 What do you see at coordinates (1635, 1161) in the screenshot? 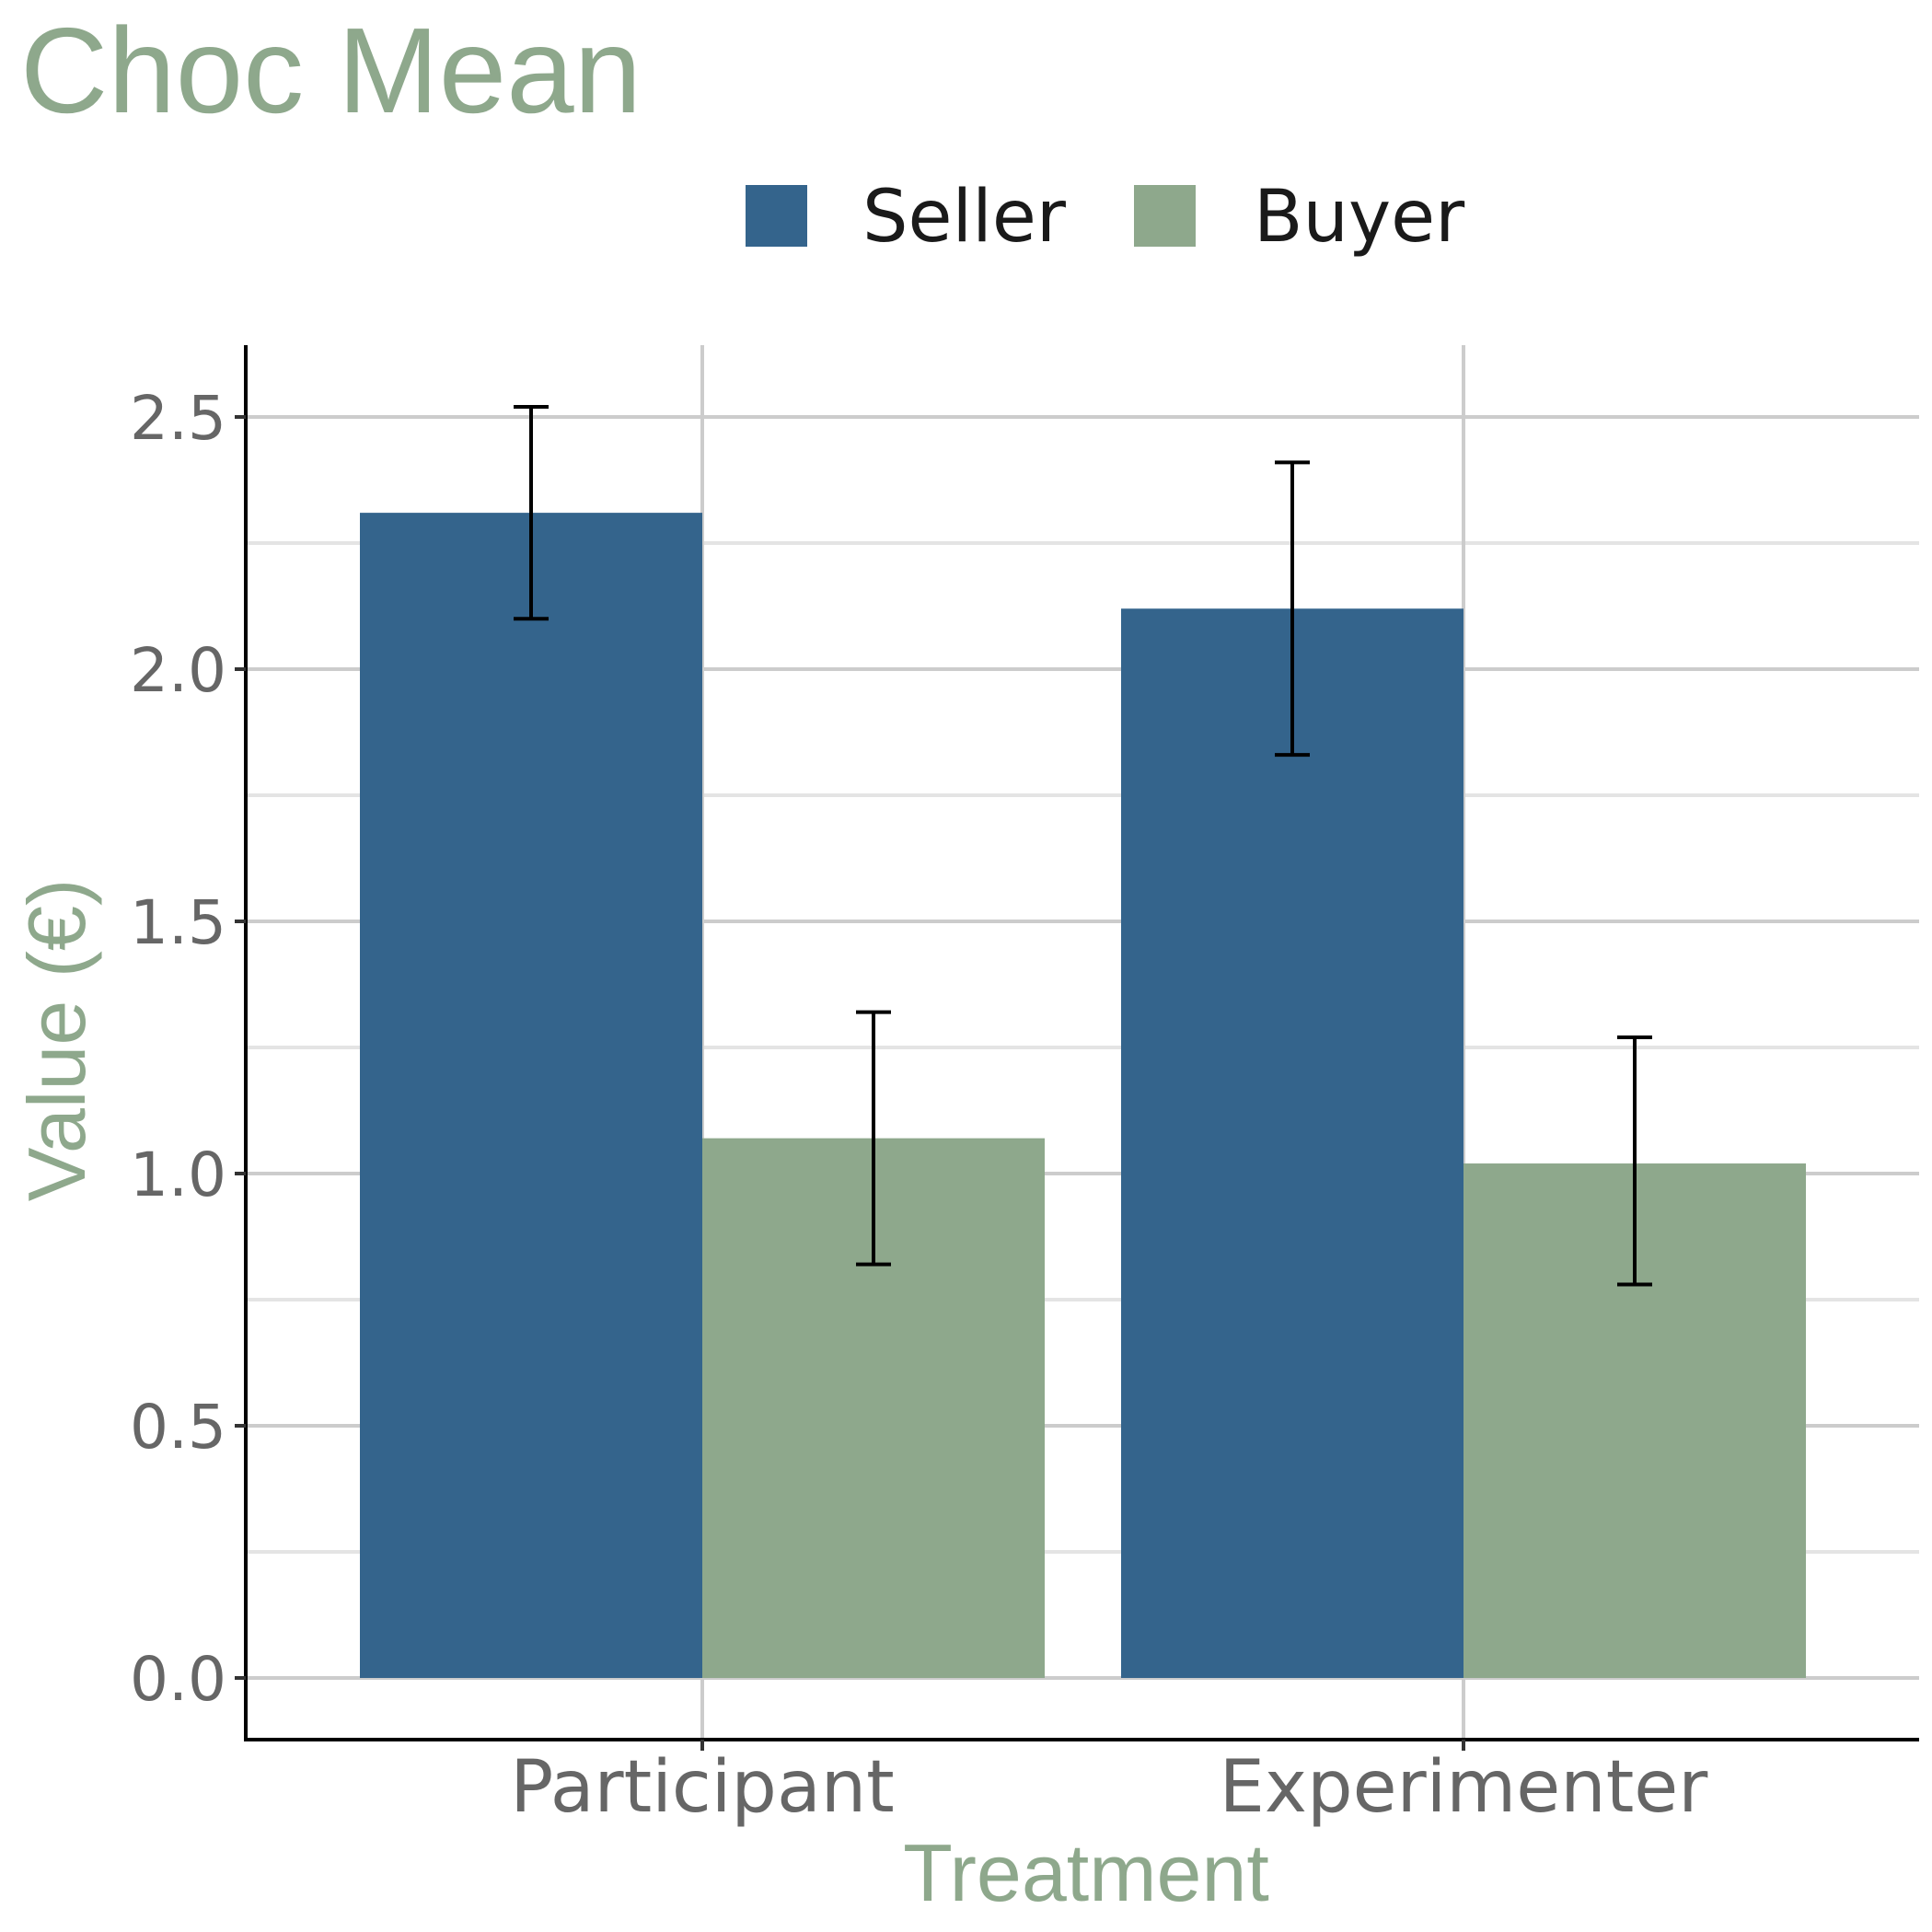
I see `error-bar-buyer-experimenter` at bounding box center [1635, 1161].